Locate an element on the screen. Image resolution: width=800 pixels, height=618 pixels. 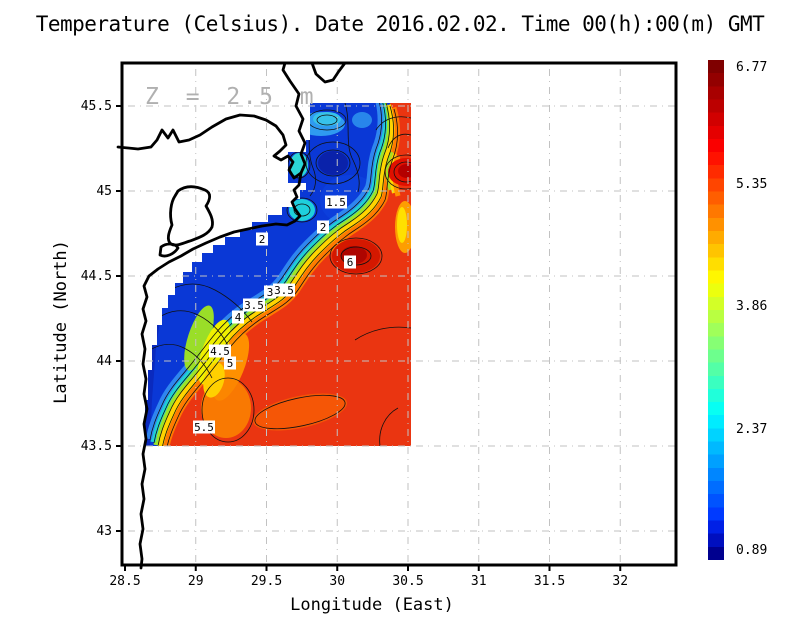
x-tick-labels: 28.5 29 29.5 30 30.5 31 31.5 32 is located at coordinates (368, 581).